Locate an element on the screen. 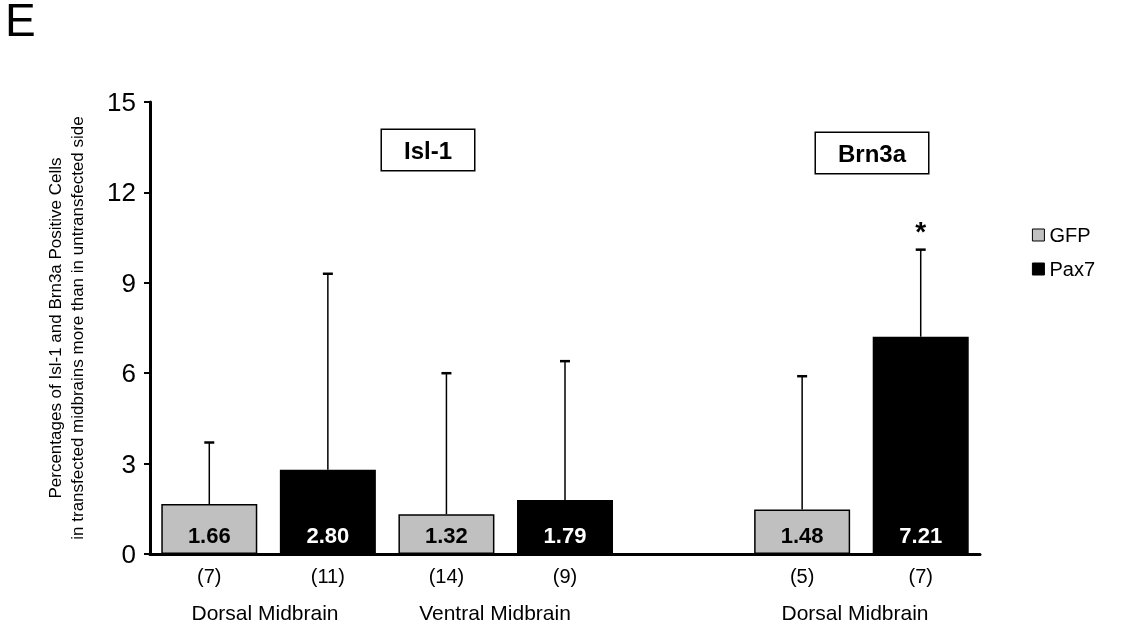 This screenshot has height=644, width=1140. data-label: 7.21 is located at coordinates (921, 535).